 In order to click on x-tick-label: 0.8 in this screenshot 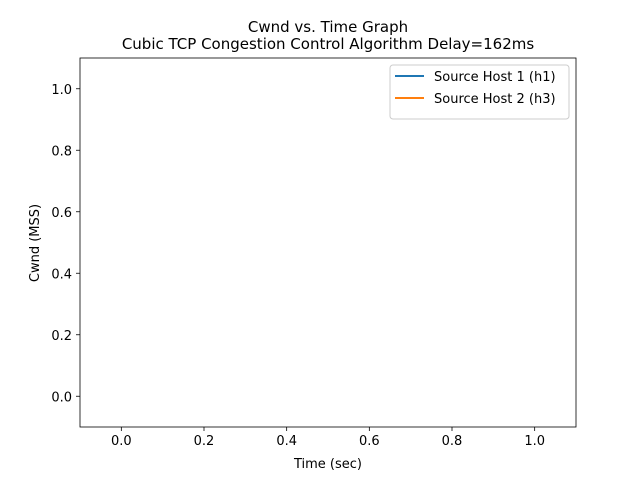, I will do `click(452, 441)`.